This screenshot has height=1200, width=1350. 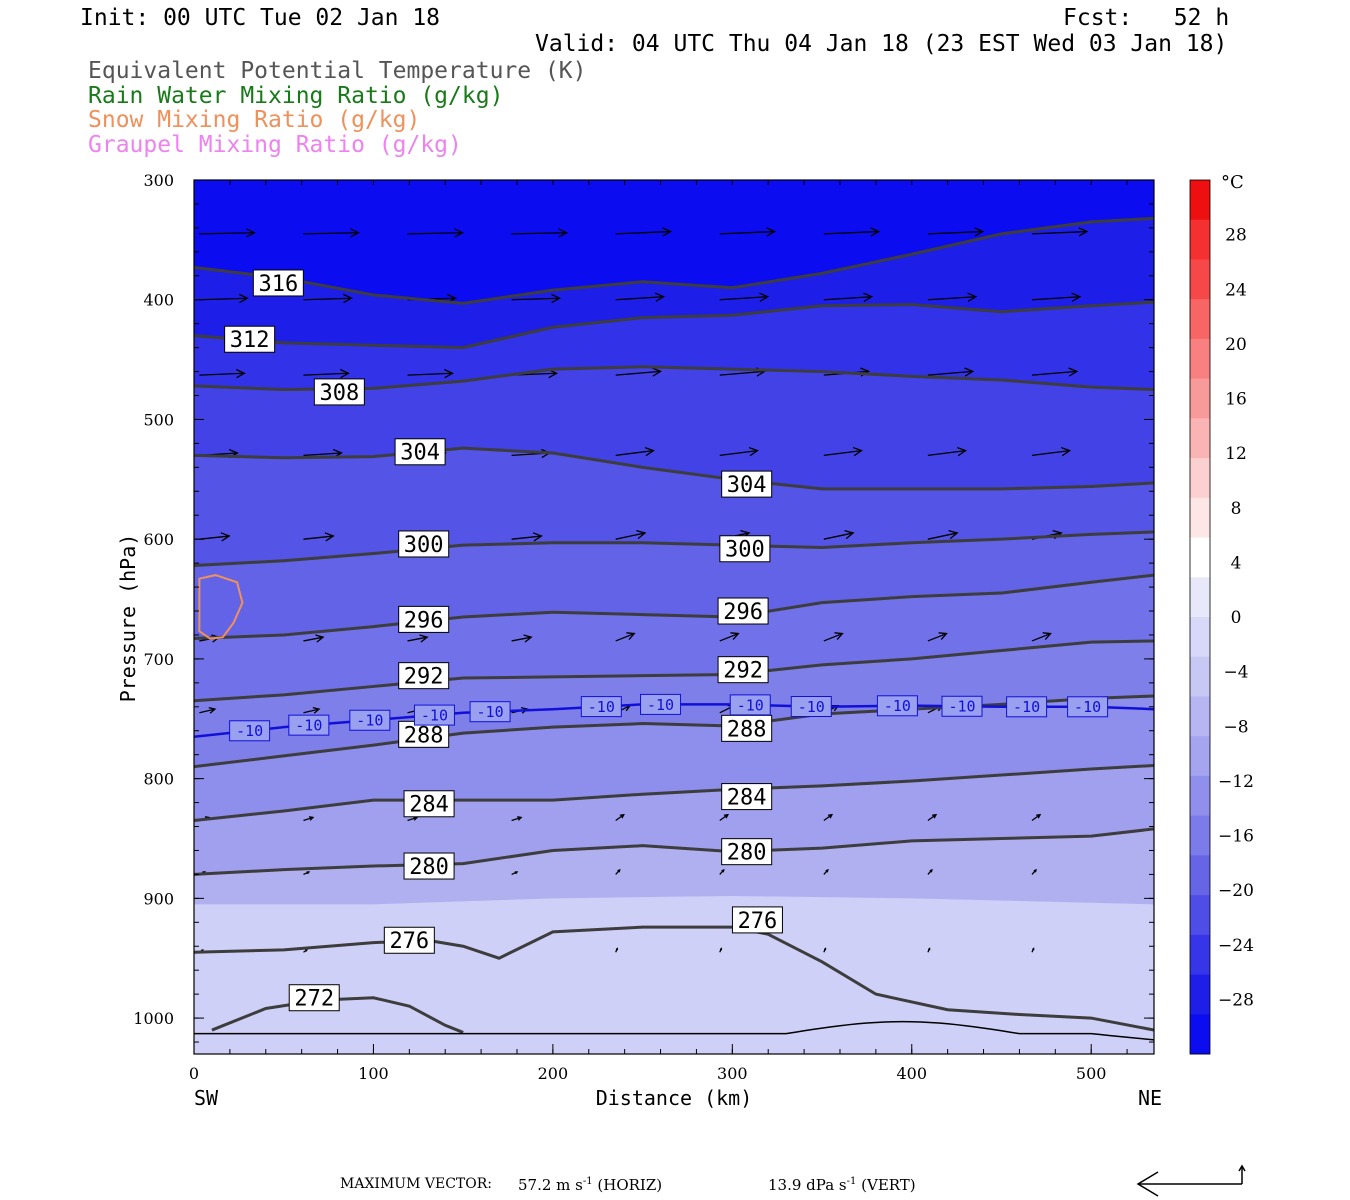 I want to click on horiz-exp: -1, so click(x=587, y=1181).